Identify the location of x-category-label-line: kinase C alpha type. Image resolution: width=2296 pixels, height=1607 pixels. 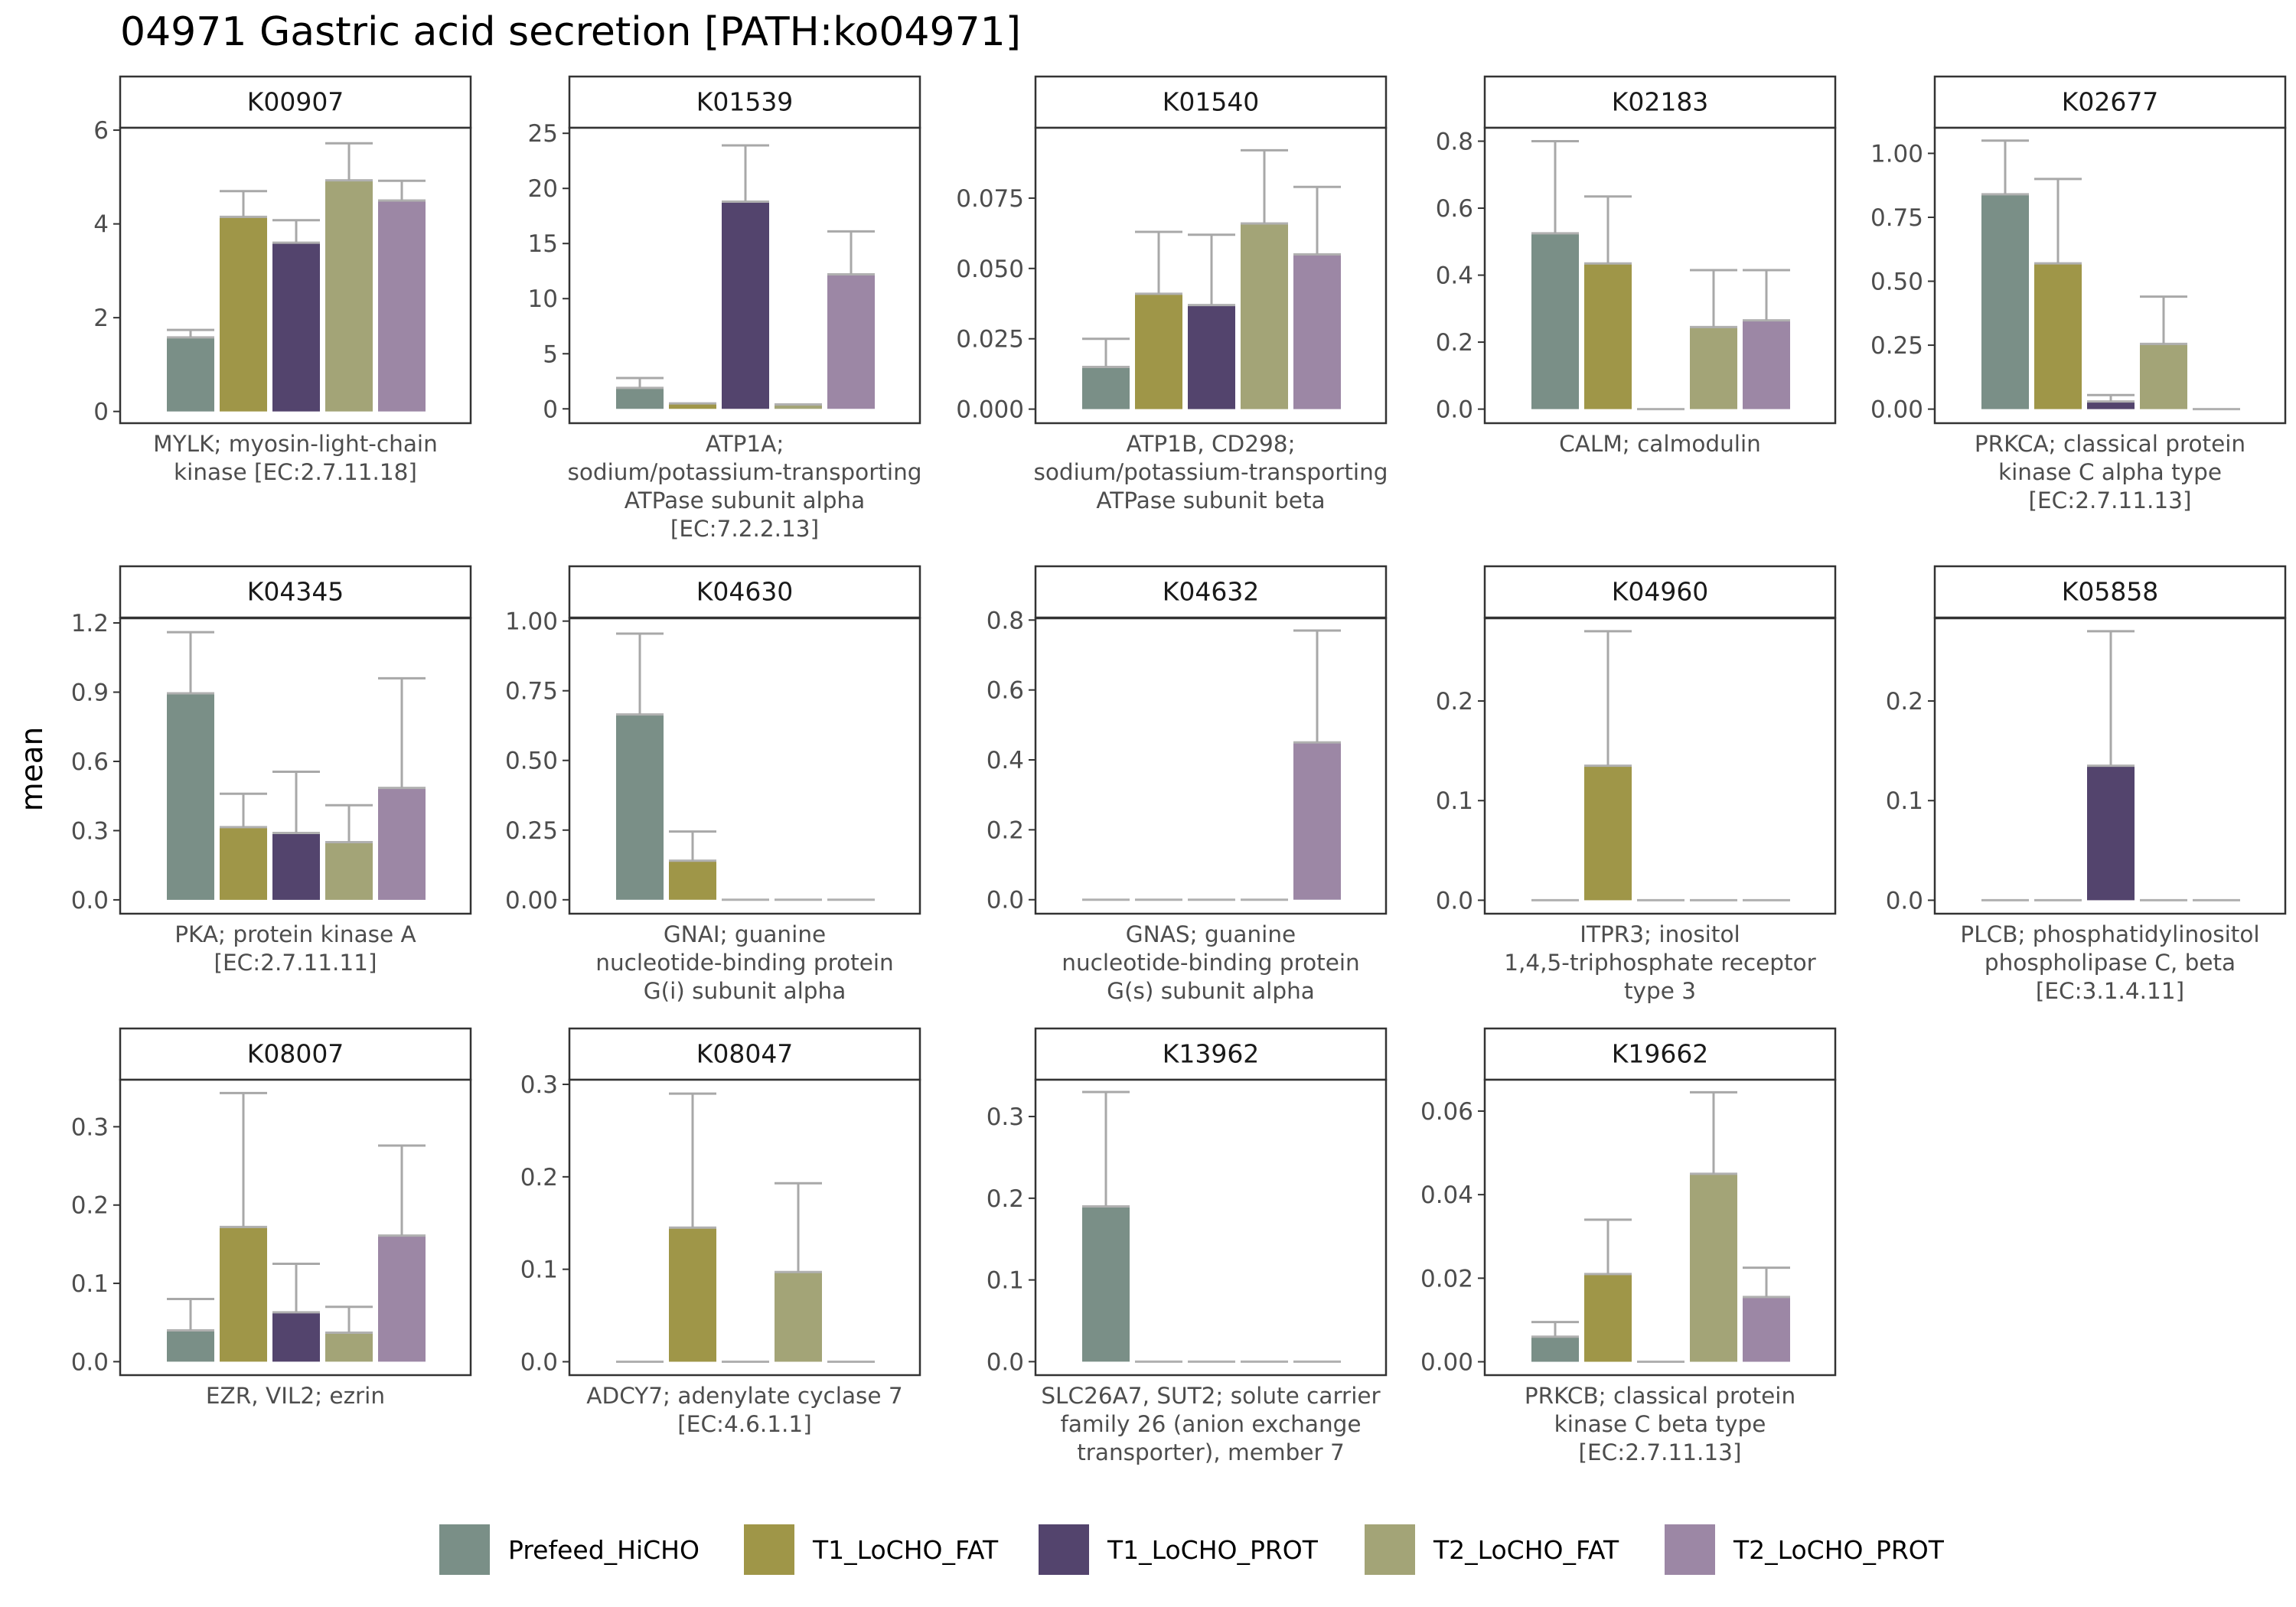
(2110, 472).